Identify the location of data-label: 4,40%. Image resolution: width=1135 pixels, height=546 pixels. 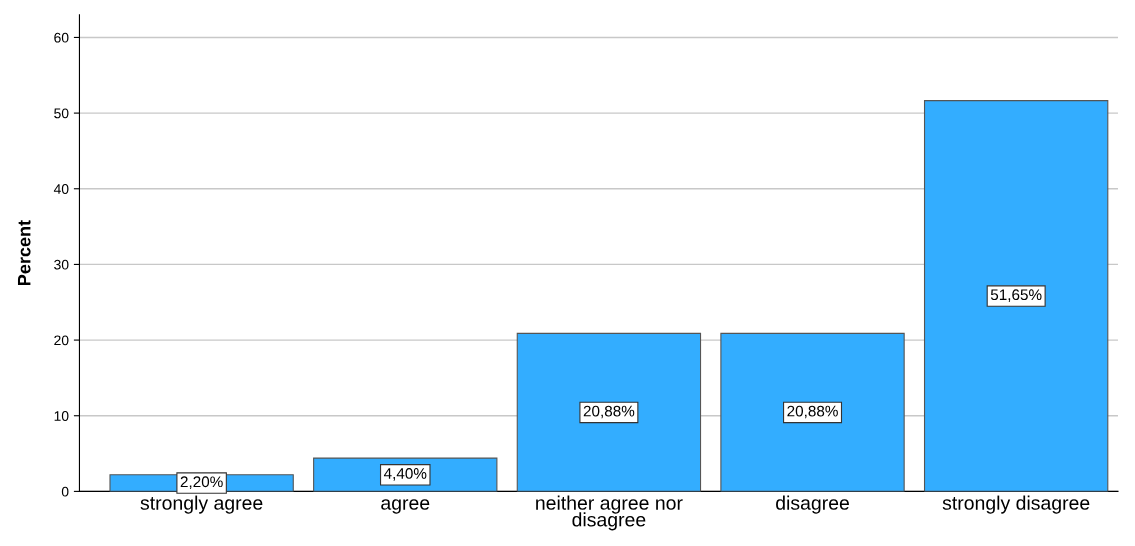
(405, 474).